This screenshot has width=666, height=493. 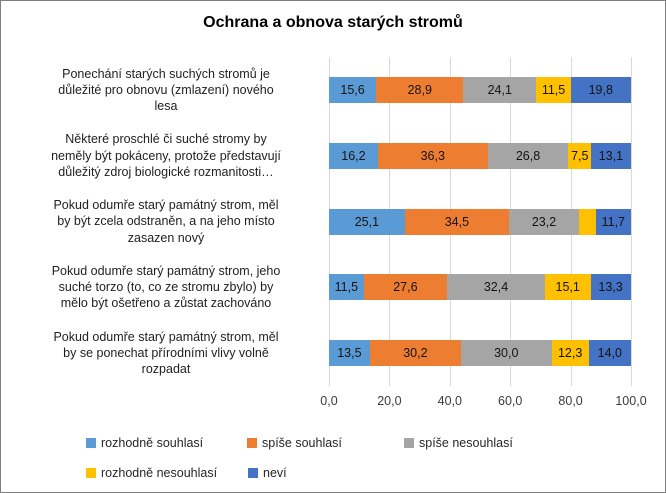 I want to click on bar-segment: 7,5, so click(x=580, y=155).